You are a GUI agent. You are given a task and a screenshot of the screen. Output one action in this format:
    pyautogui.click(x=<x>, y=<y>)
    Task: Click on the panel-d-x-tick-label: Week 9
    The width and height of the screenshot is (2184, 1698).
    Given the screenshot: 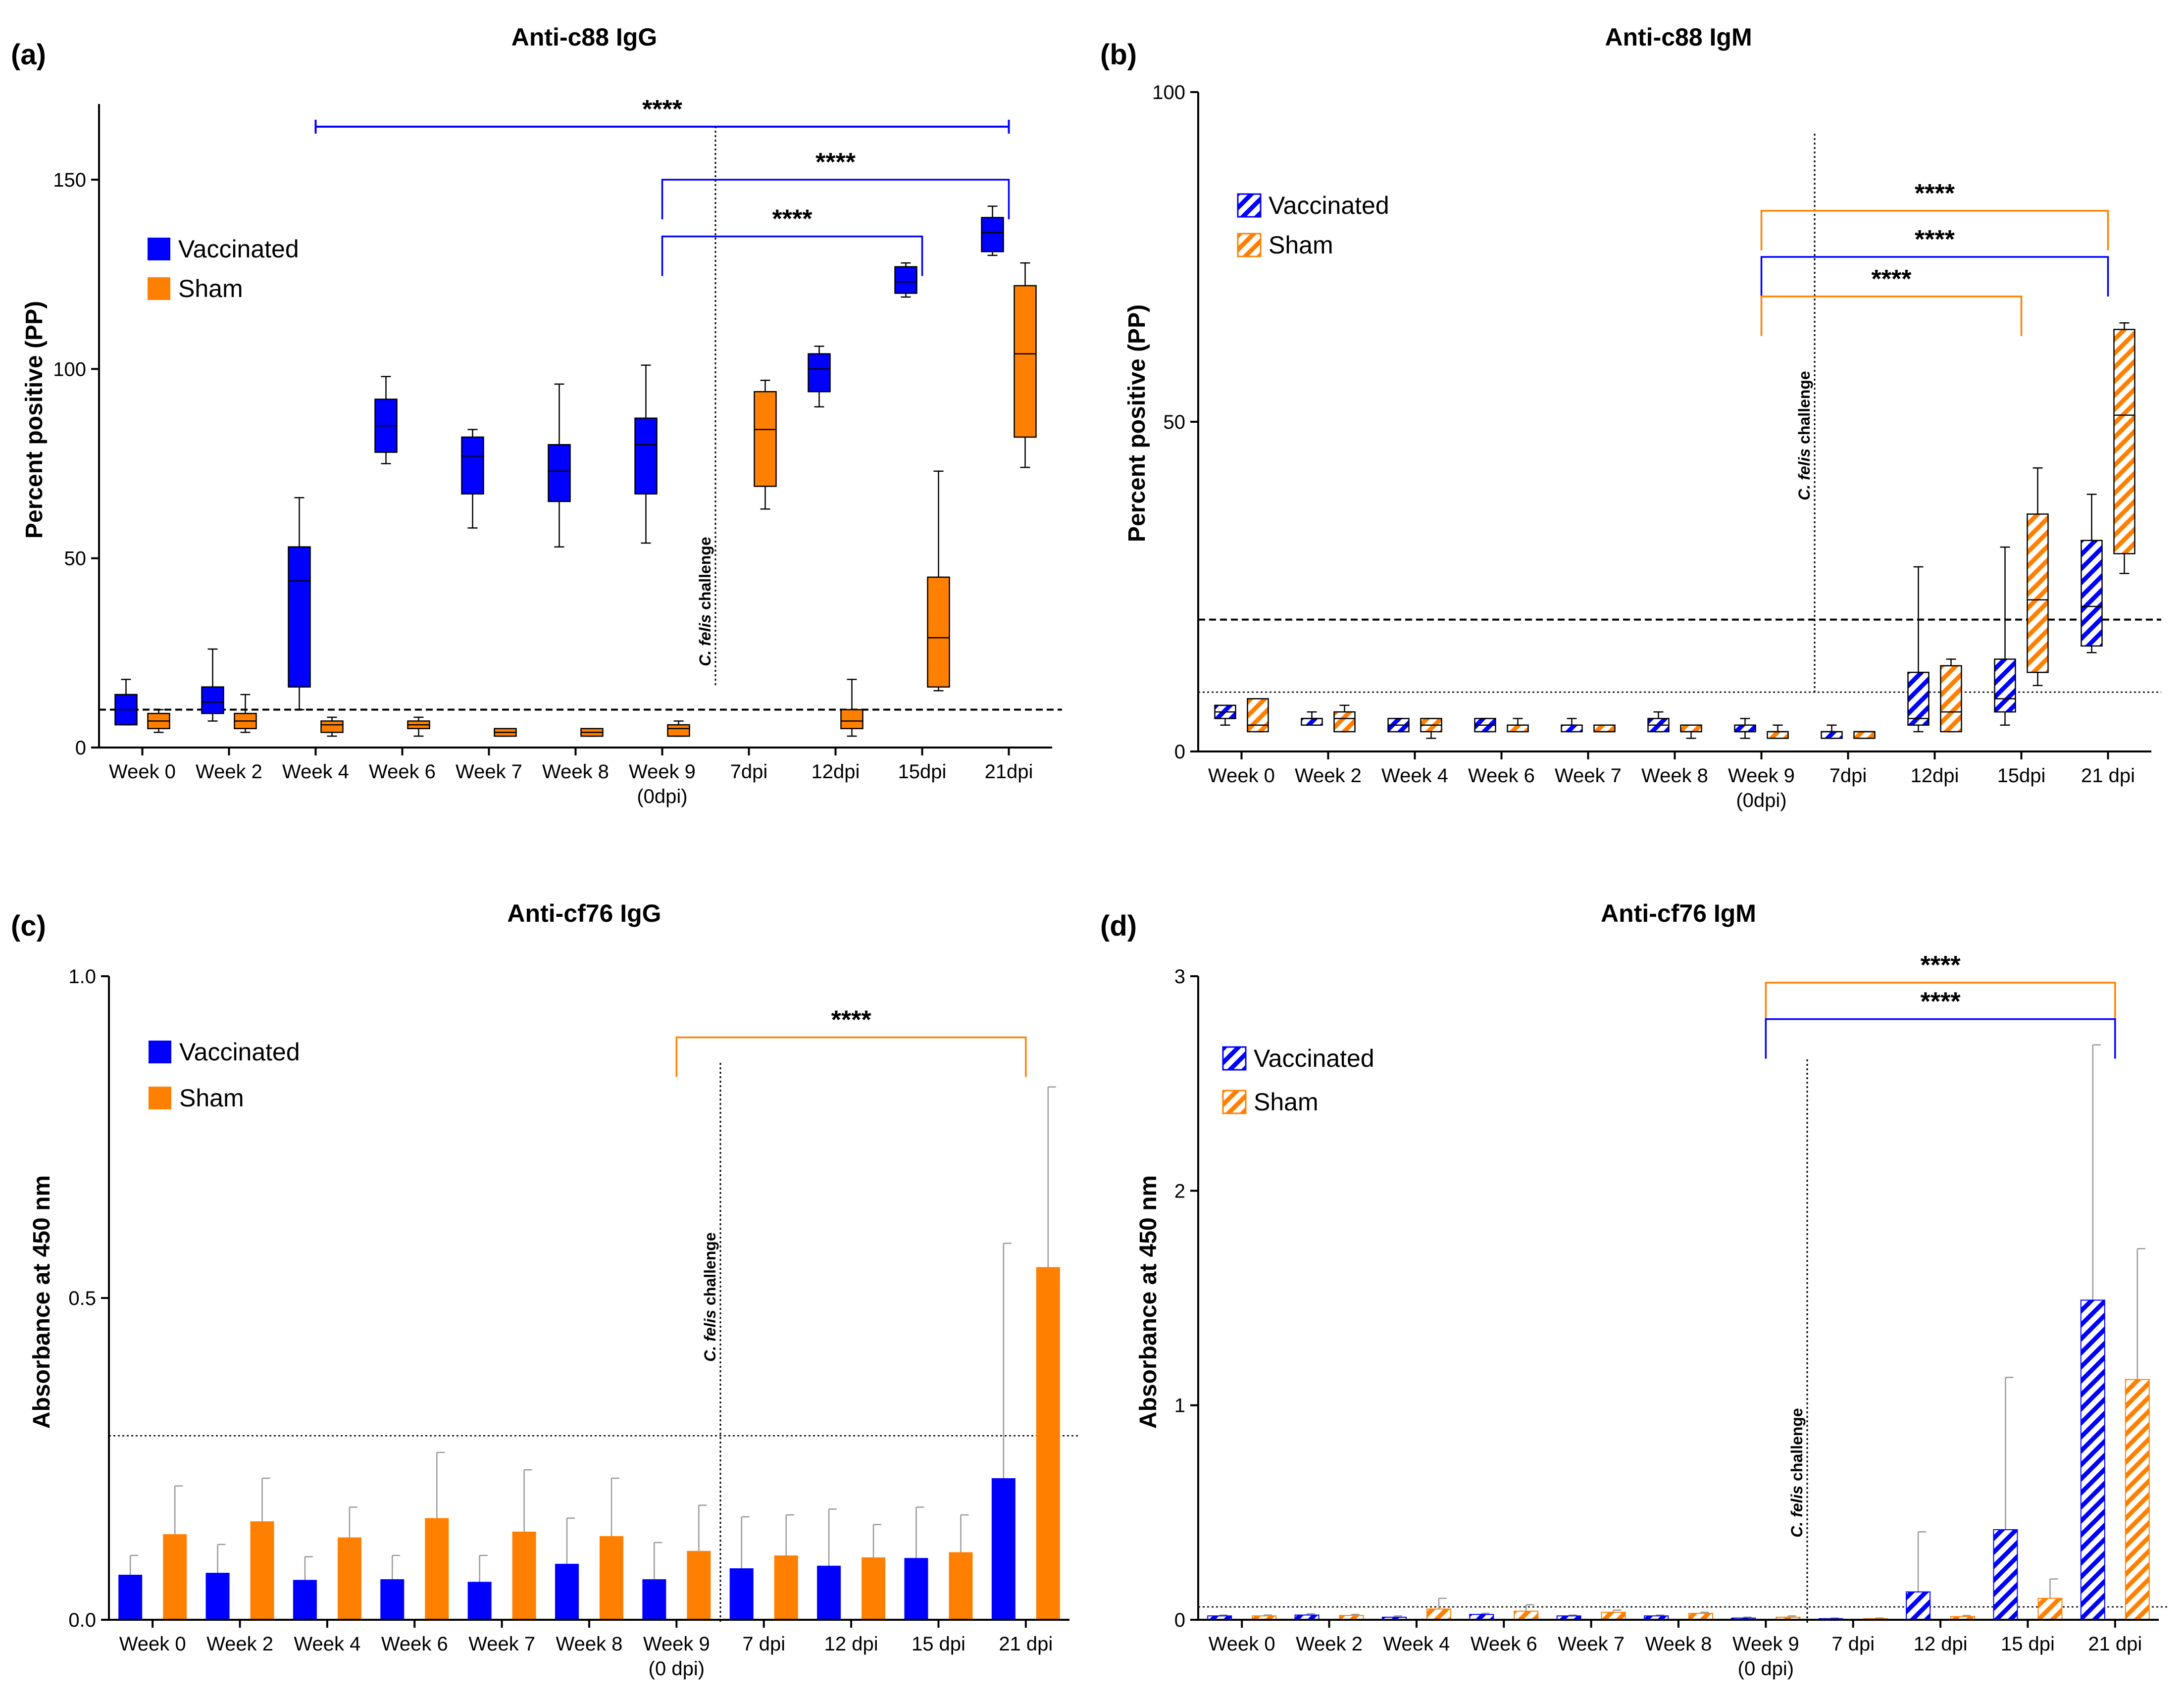 What is the action you would take?
    pyautogui.click(x=1765, y=1644)
    